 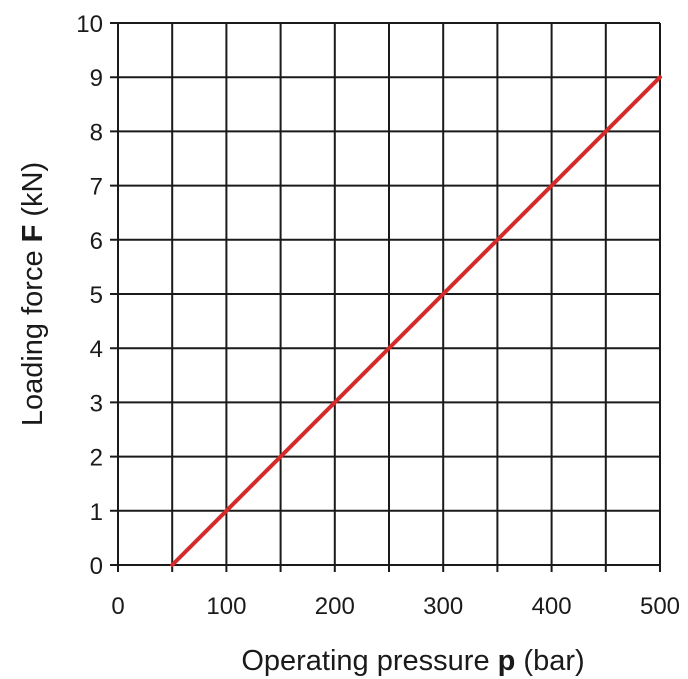 I want to click on y-tick-label: 8, so click(x=96, y=132).